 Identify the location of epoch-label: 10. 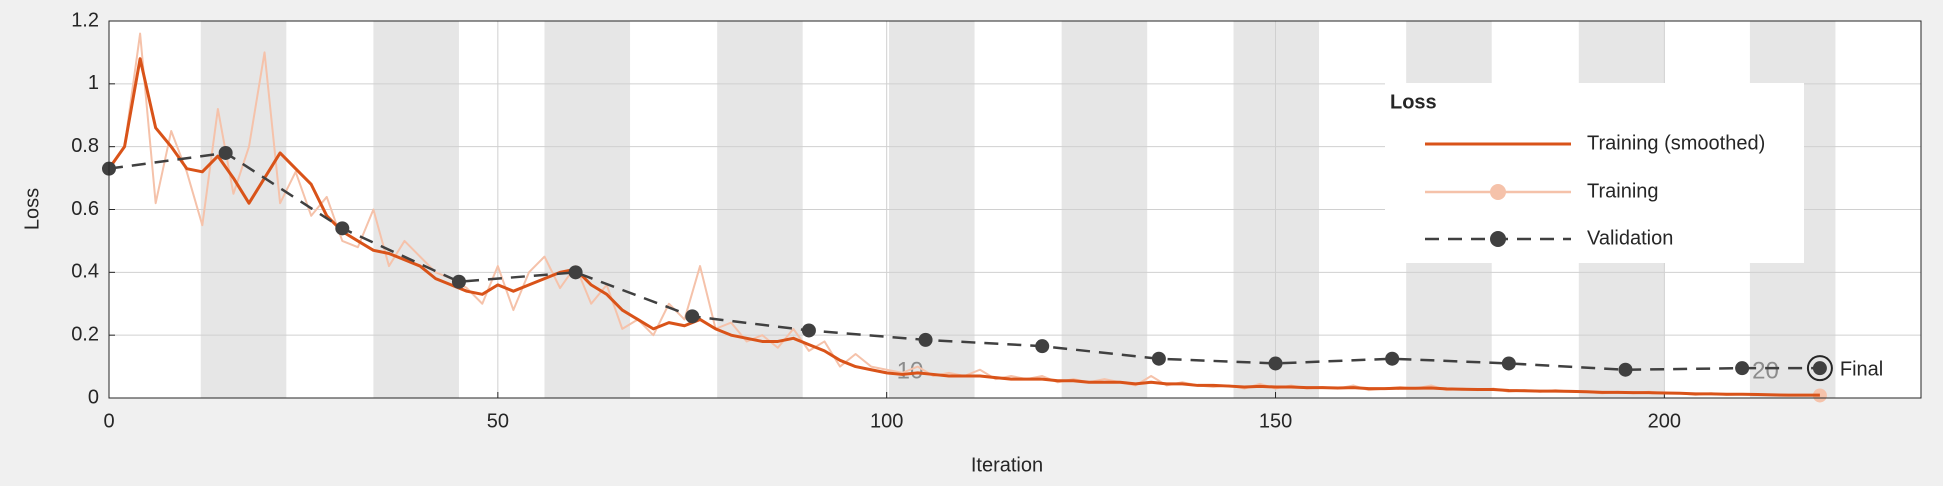
(910, 370).